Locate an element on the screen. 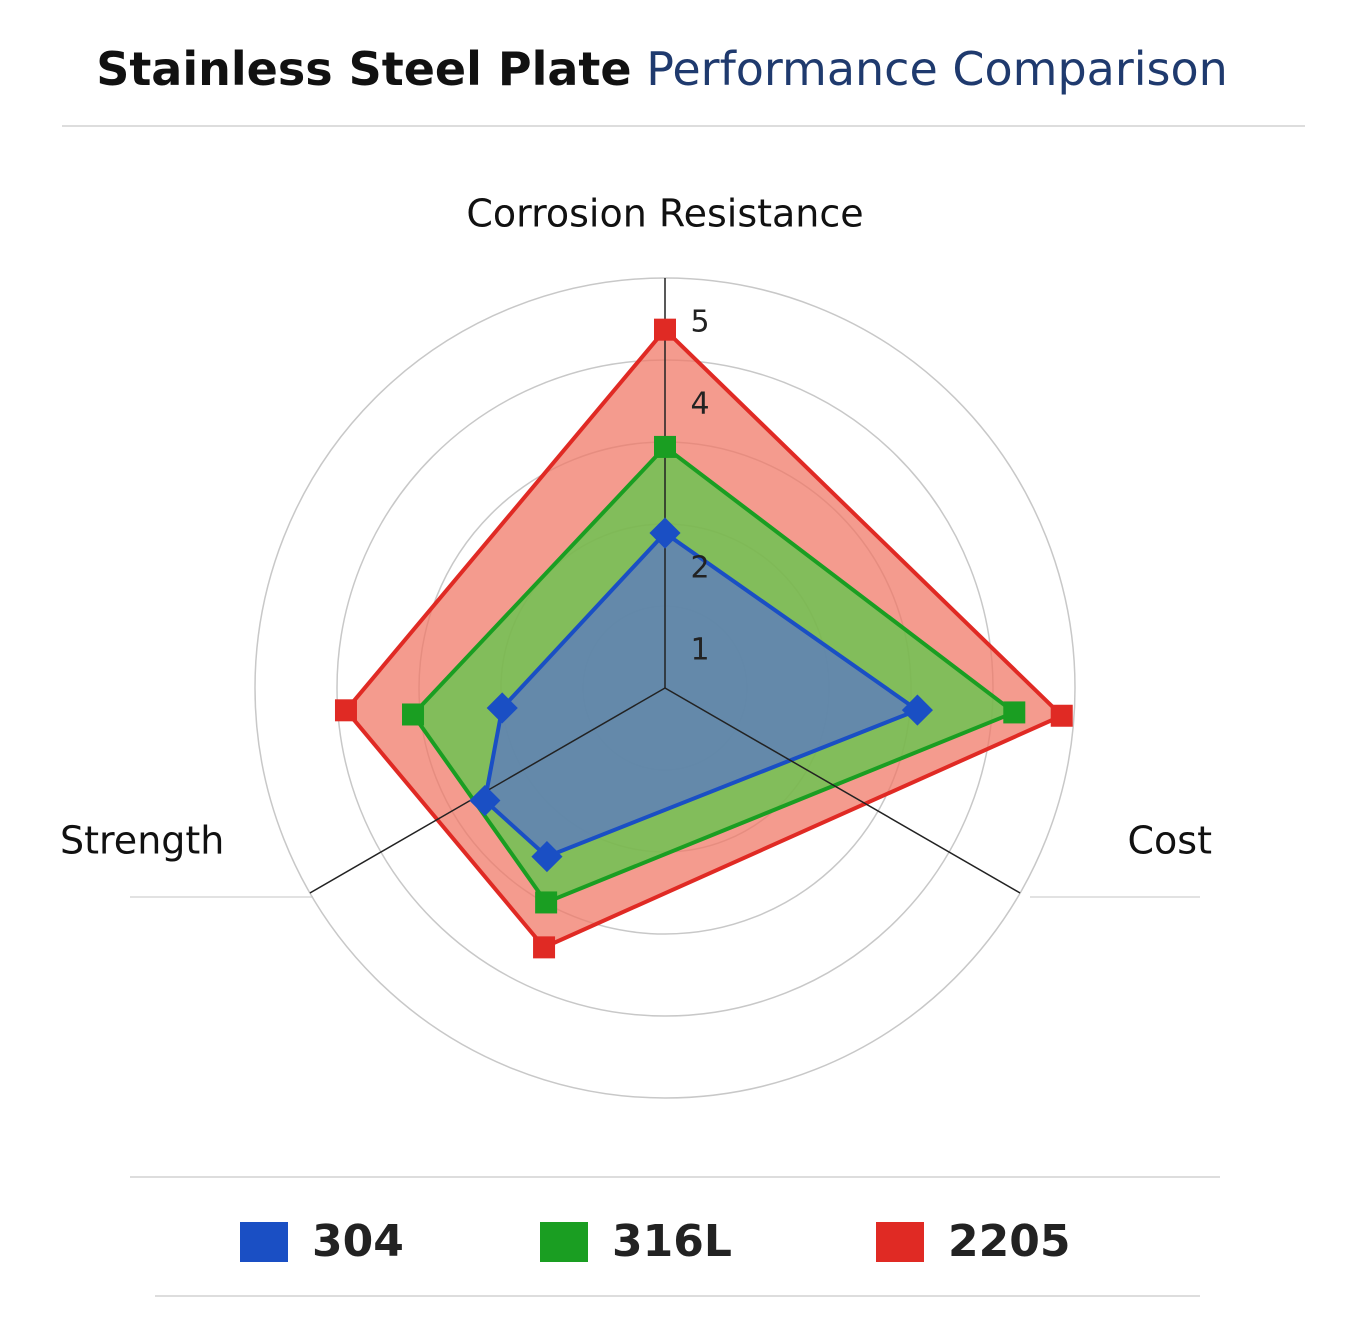  r-tick-label: 2 is located at coordinates (699, 568).